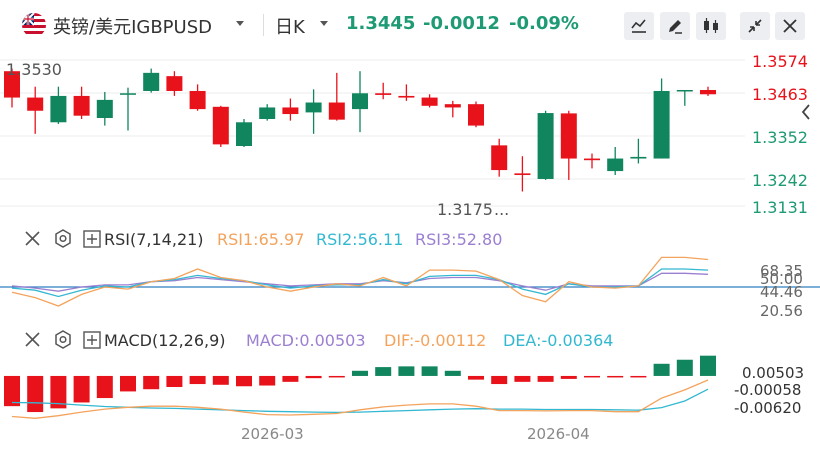 The image size is (820, 450). Describe the element at coordinates (711, 26) in the screenshot. I see `candle-type-button` at that location.